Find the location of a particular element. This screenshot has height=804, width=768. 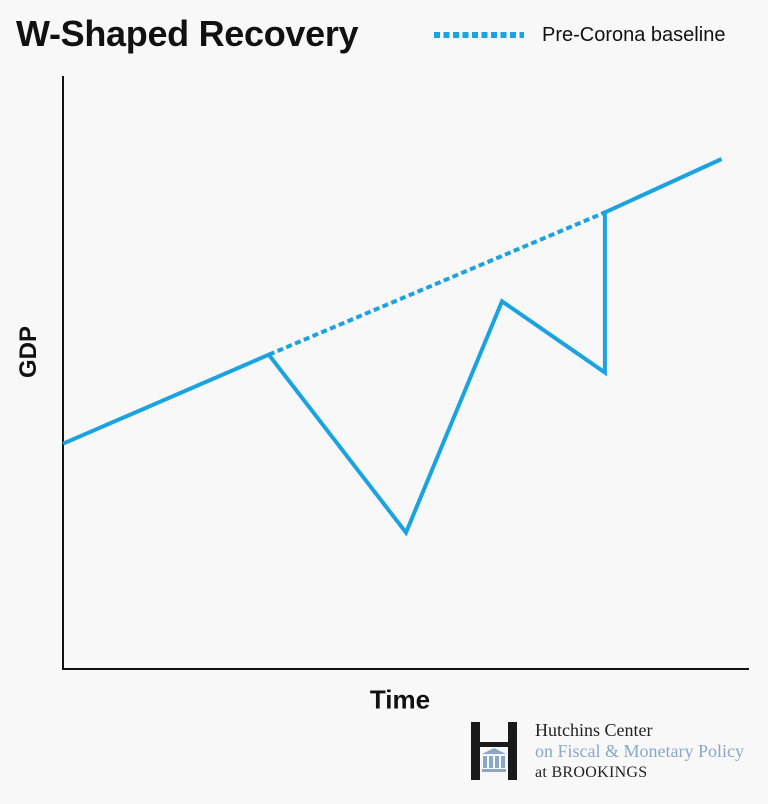

legend: Pre-Corona baseline is located at coordinates (579, 35).